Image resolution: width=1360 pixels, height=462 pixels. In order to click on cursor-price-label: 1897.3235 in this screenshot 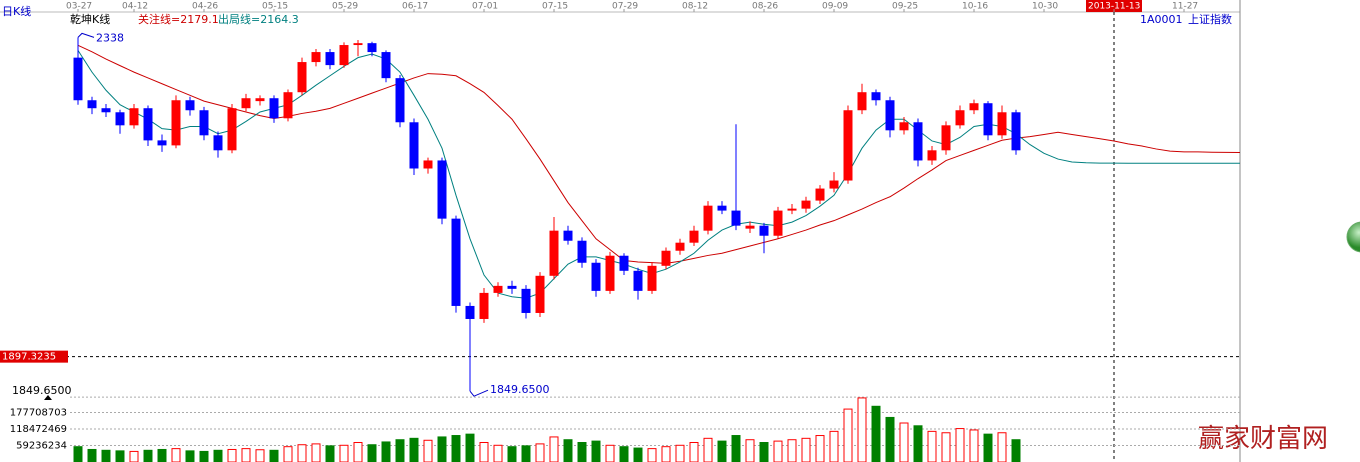, I will do `click(29, 357)`.